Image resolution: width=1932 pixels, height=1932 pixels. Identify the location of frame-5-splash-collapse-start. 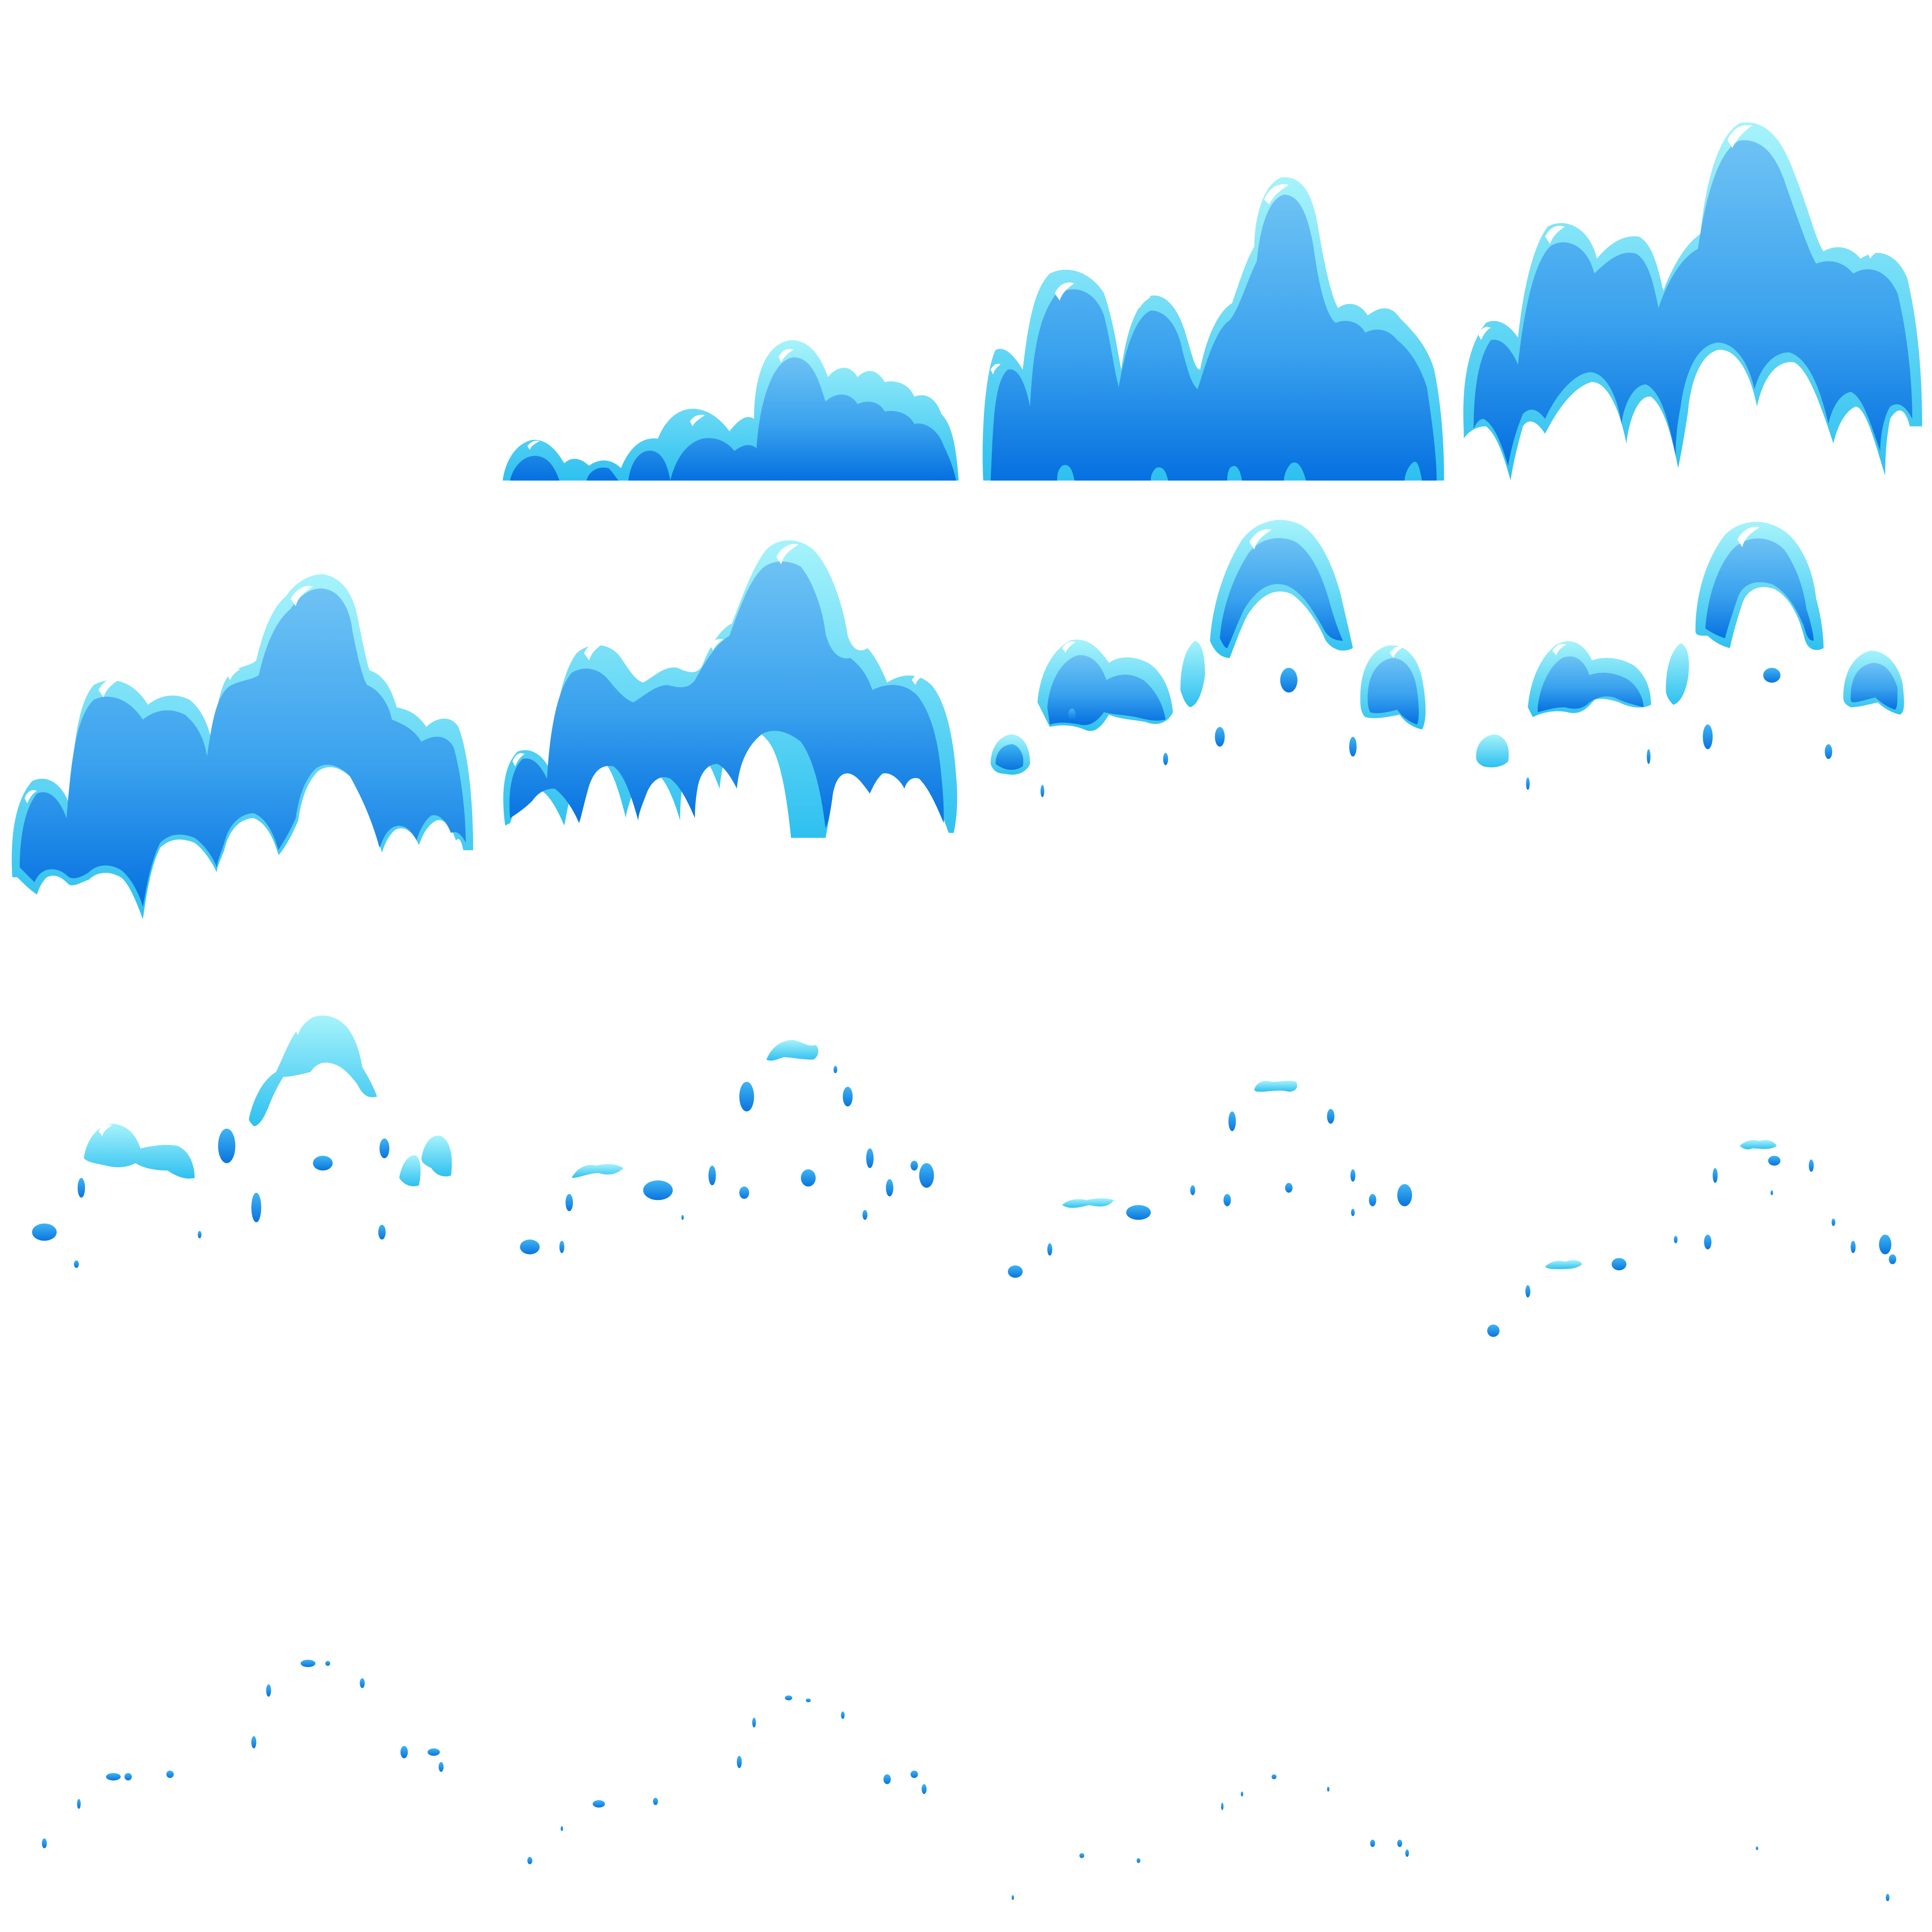
(730, 689).